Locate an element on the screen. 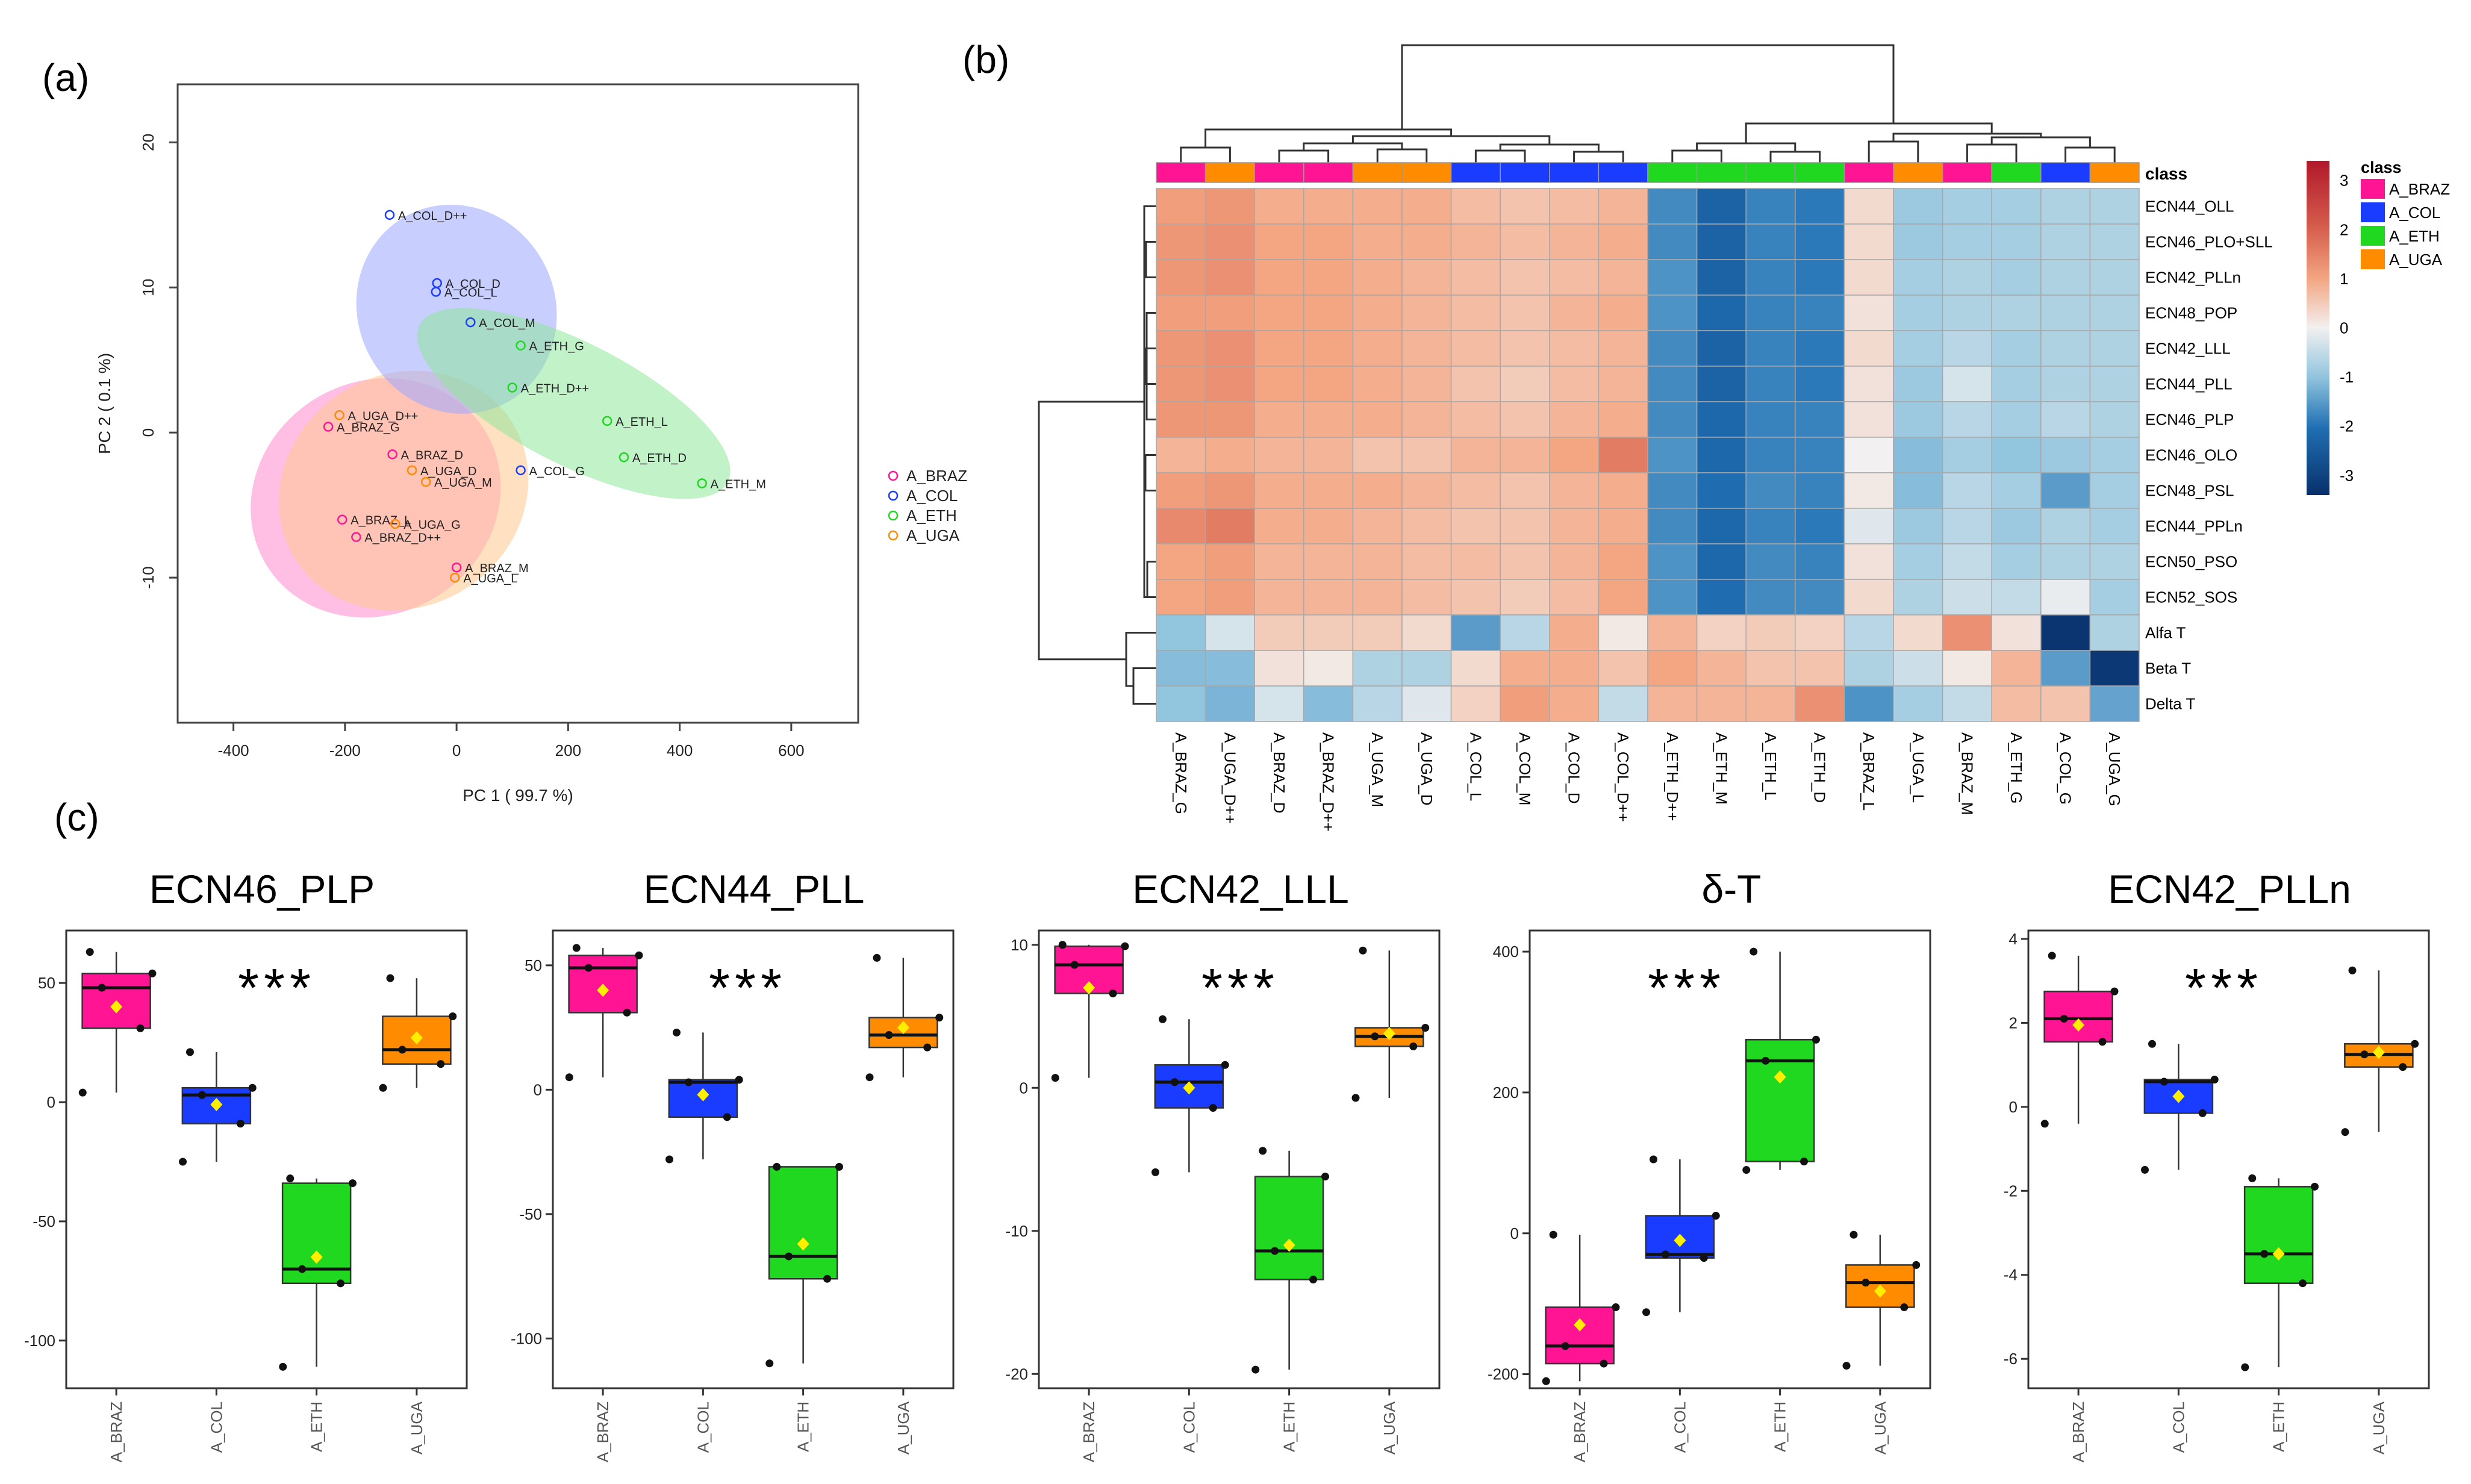 The height and width of the screenshot is (1484, 2471). heatmap-cell-ecn46-plo-sll-a-eth-d is located at coordinates (1820, 241).